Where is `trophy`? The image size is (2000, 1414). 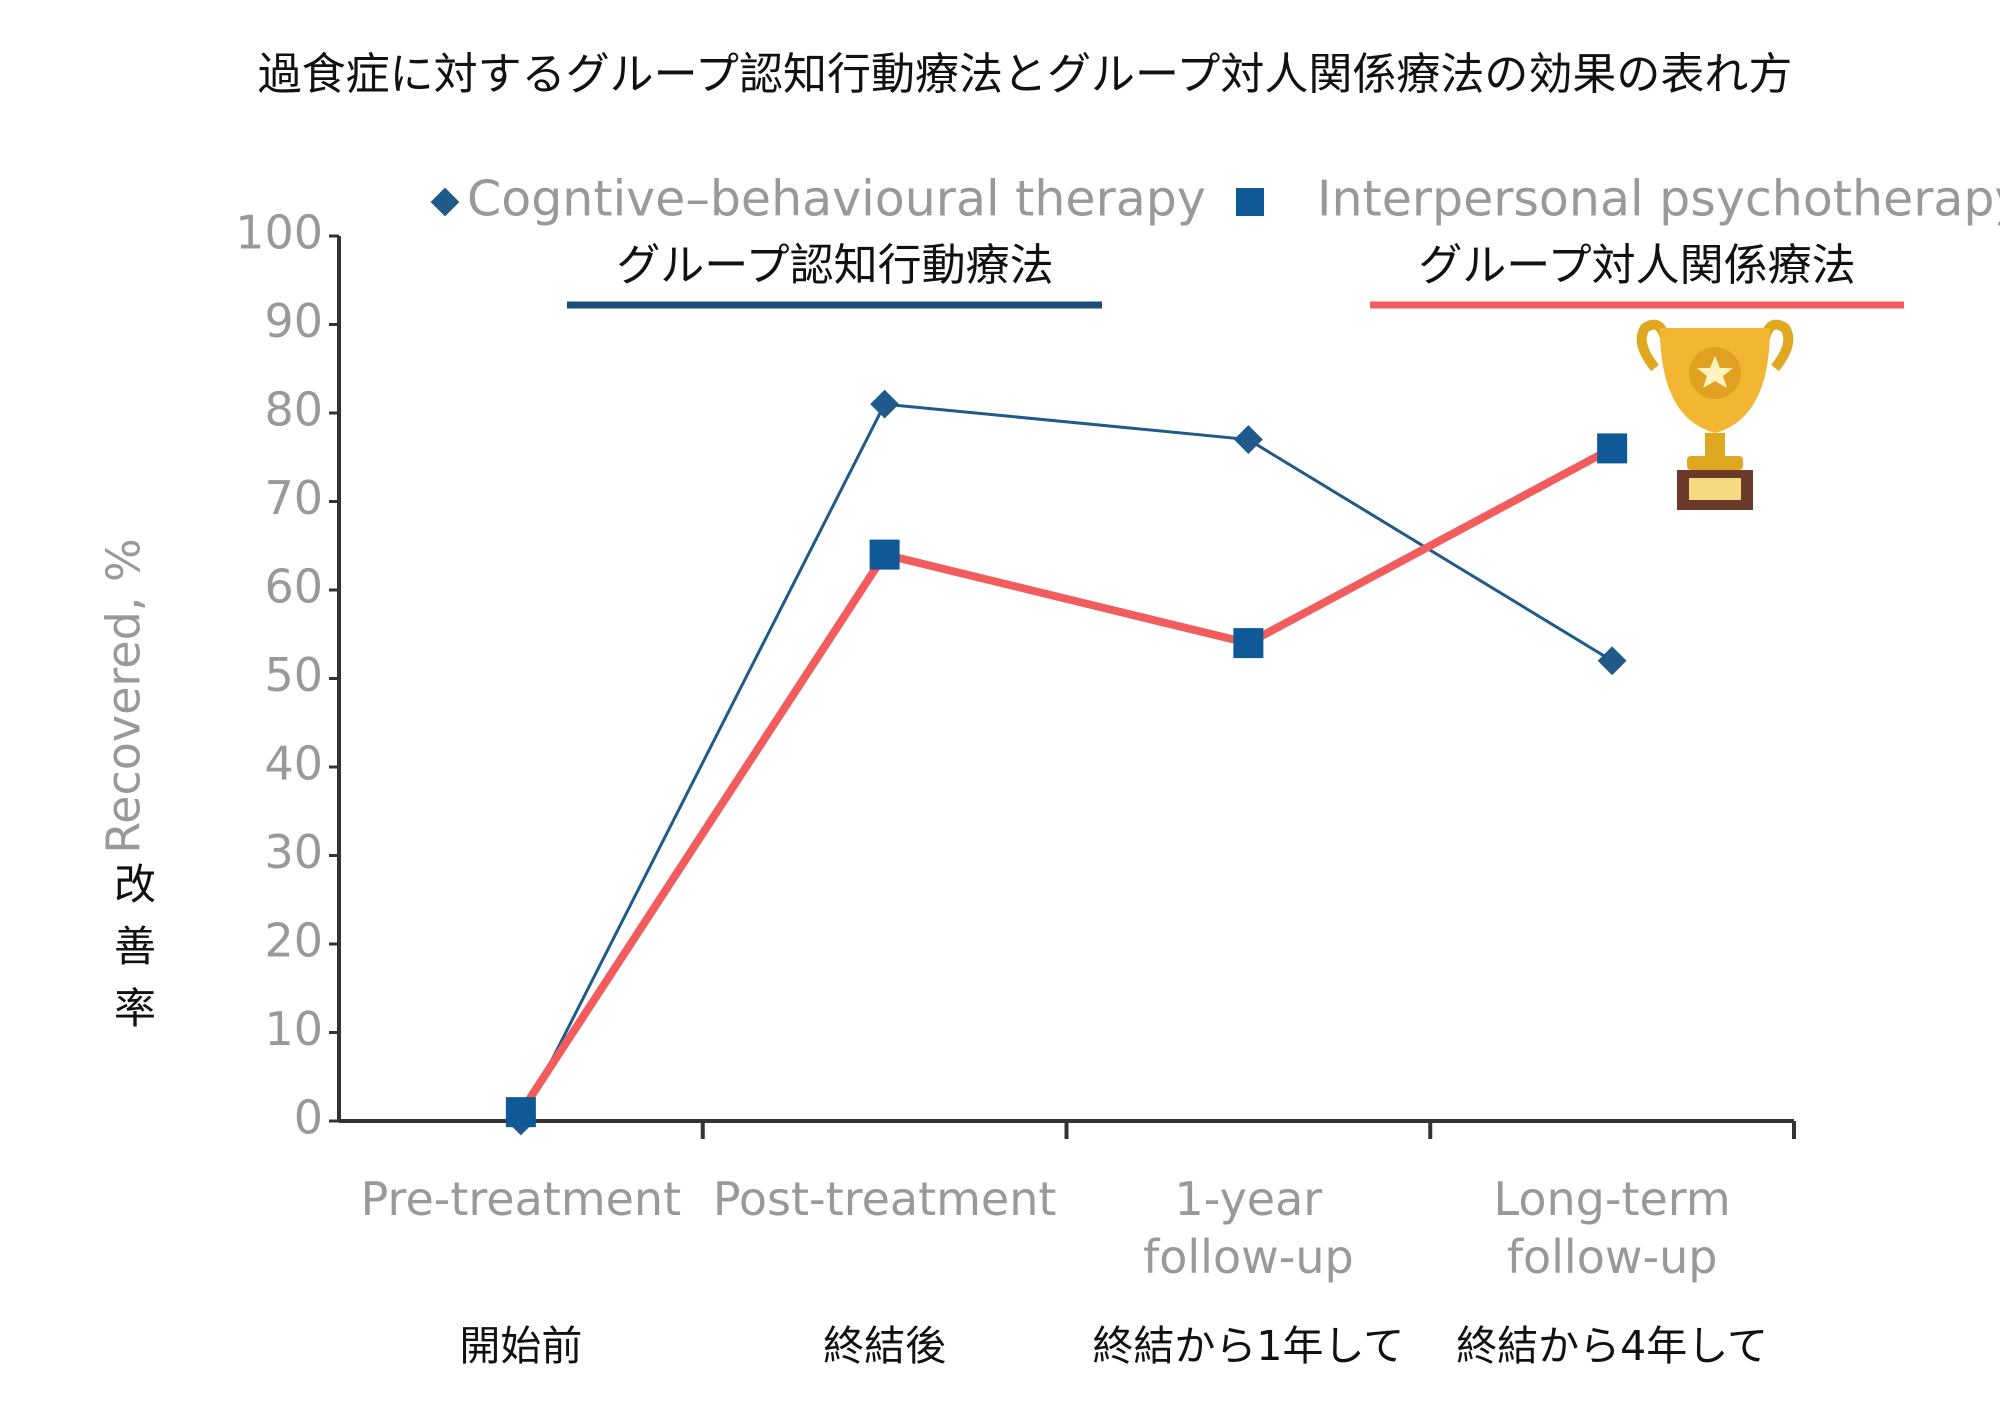 trophy is located at coordinates (1715, 414).